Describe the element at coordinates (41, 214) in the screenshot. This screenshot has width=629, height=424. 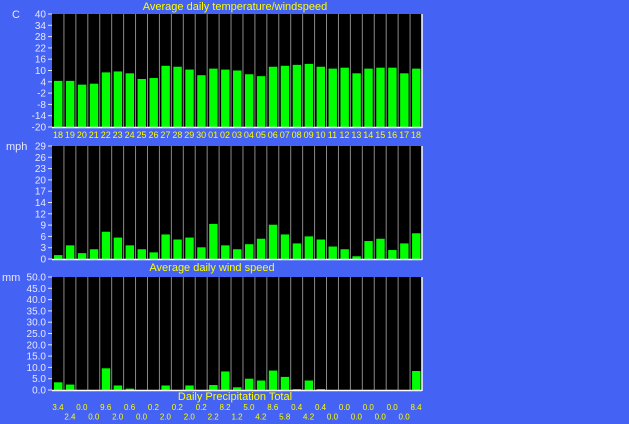
I see `y-tick-label: 12` at that location.